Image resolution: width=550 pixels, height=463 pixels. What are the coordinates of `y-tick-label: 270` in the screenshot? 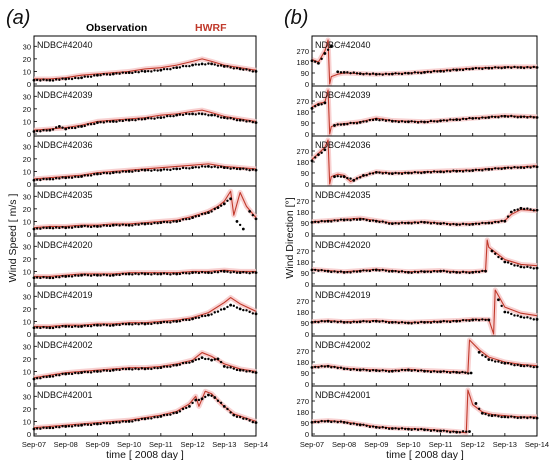 It's located at (302, 101).